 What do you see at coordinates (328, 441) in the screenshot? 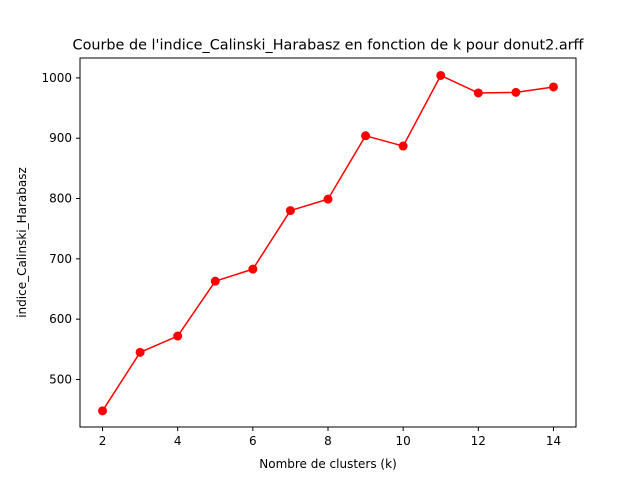
I see `x-tick-label: 8` at bounding box center [328, 441].